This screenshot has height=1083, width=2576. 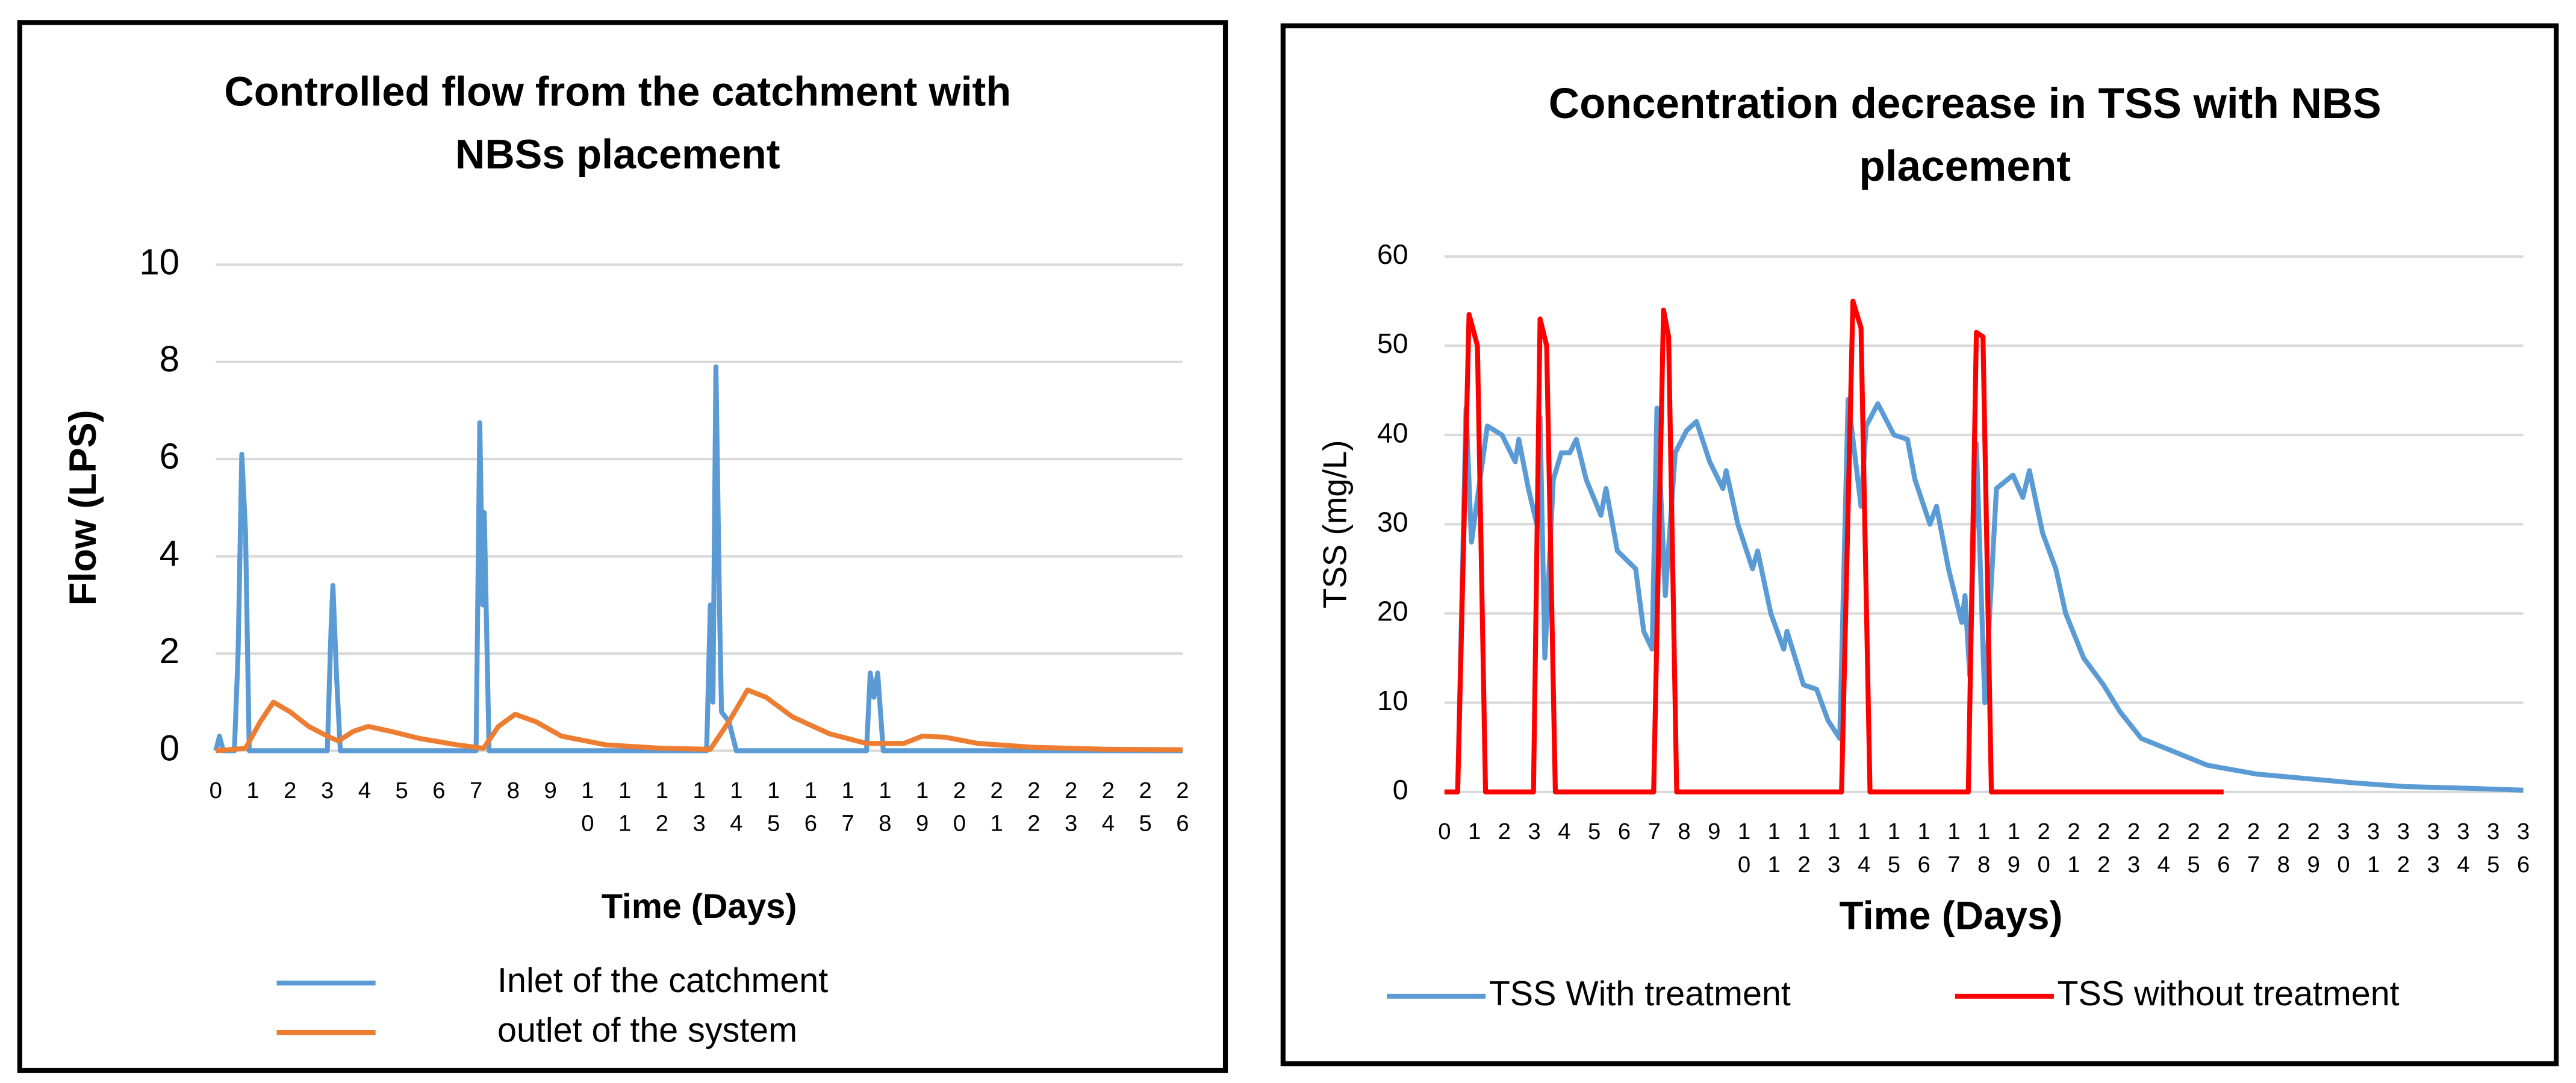 What do you see at coordinates (2228, 994) in the screenshot?
I see `legend-label: TSS without treatment` at bounding box center [2228, 994].